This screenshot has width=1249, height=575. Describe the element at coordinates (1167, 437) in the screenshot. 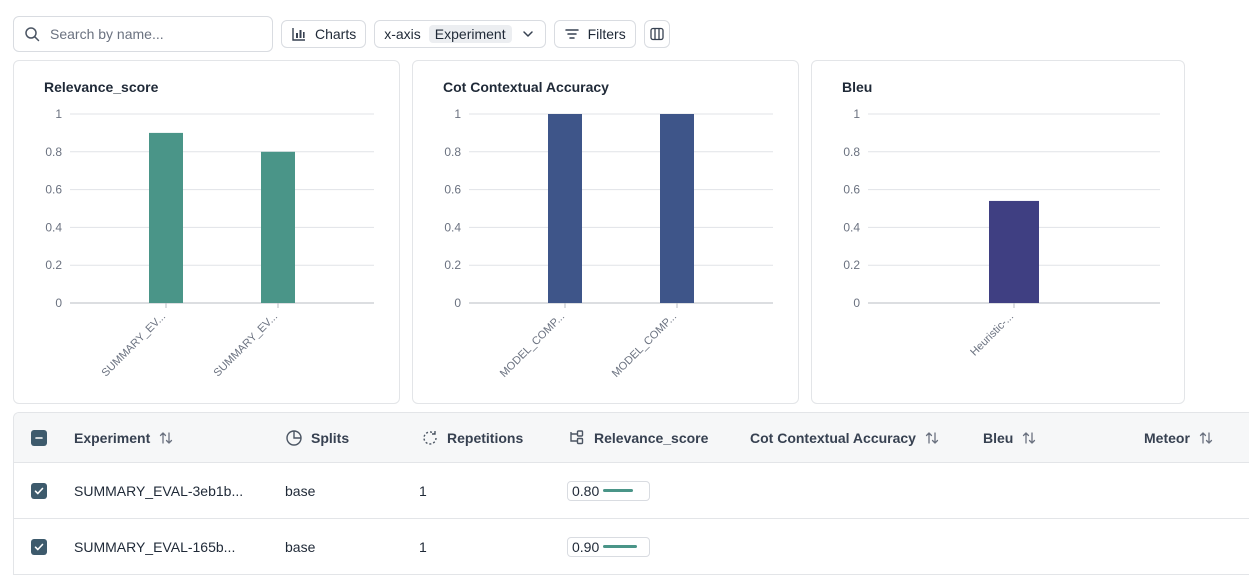

I see `column-header-label: Meteor` at that location.